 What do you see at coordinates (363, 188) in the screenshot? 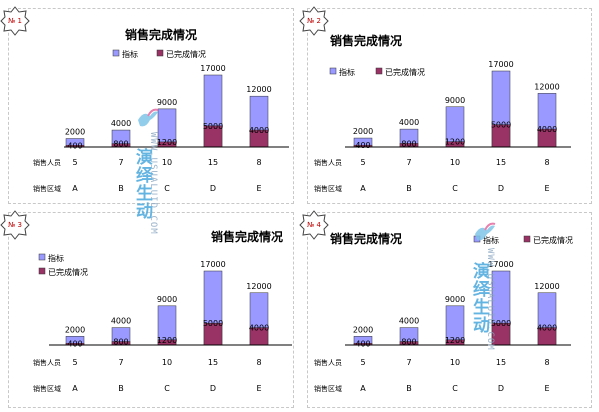
I see `tick-label: A` at bounding box center [363, 188].